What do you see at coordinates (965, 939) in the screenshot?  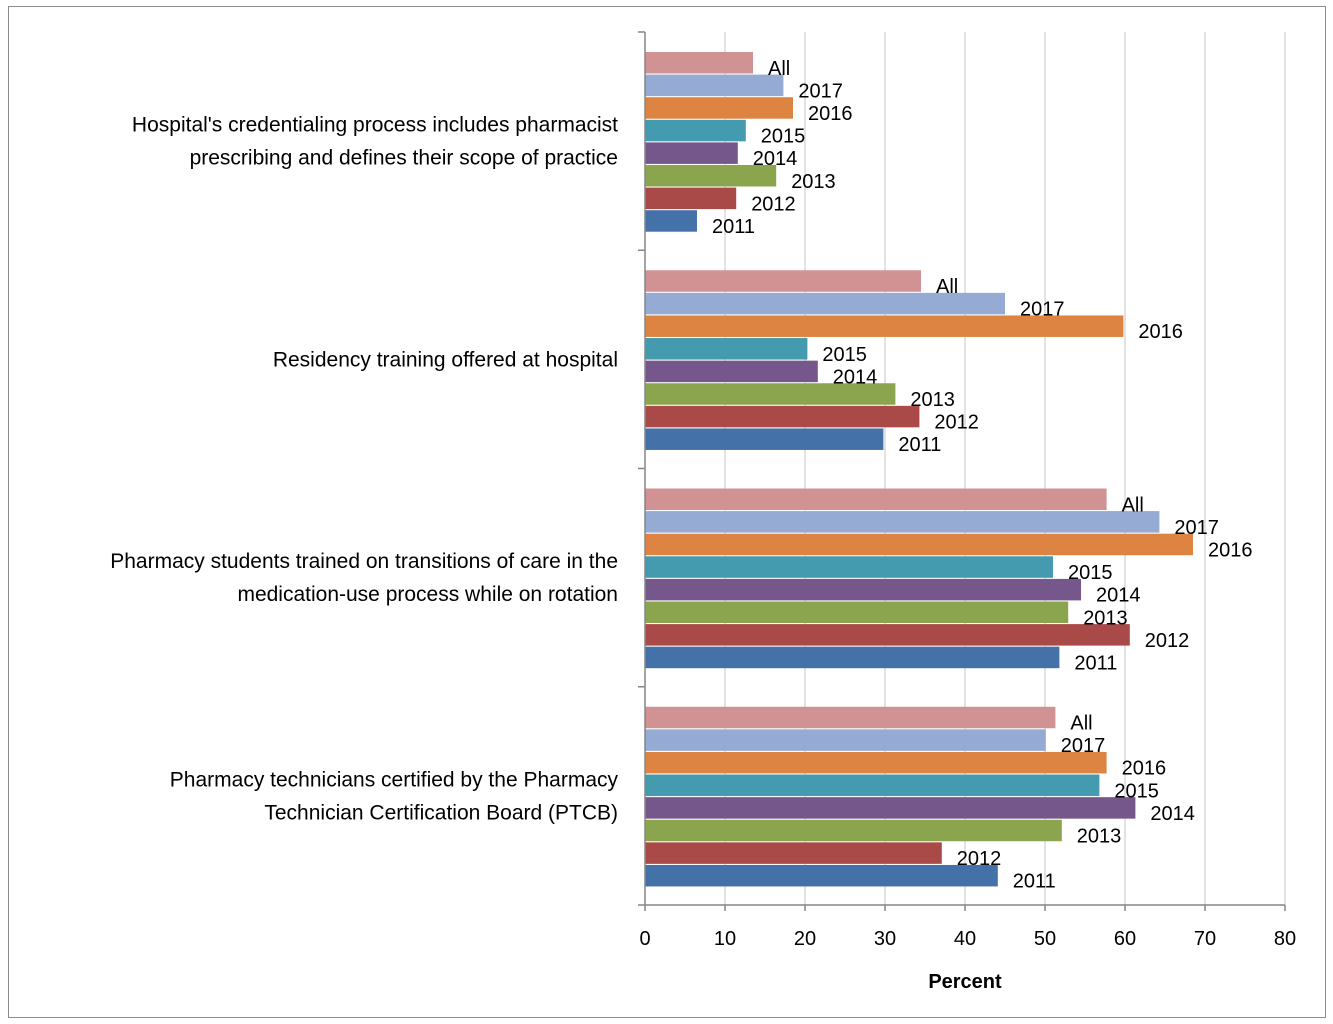 I see `x-tick-label: 40` at bounding box center [965, 939].